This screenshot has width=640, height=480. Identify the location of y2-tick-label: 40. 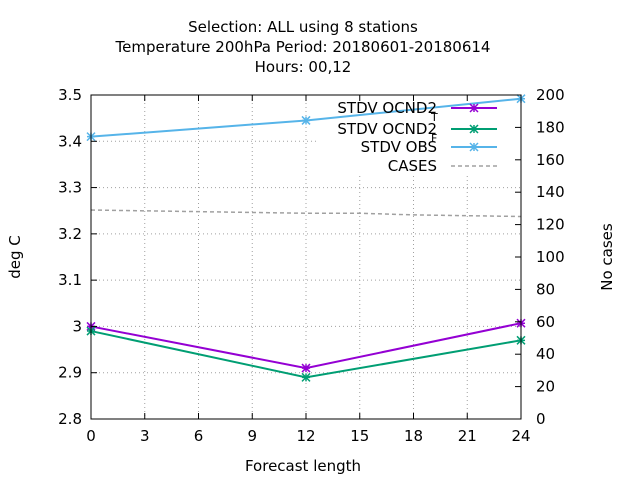
(545, 354).